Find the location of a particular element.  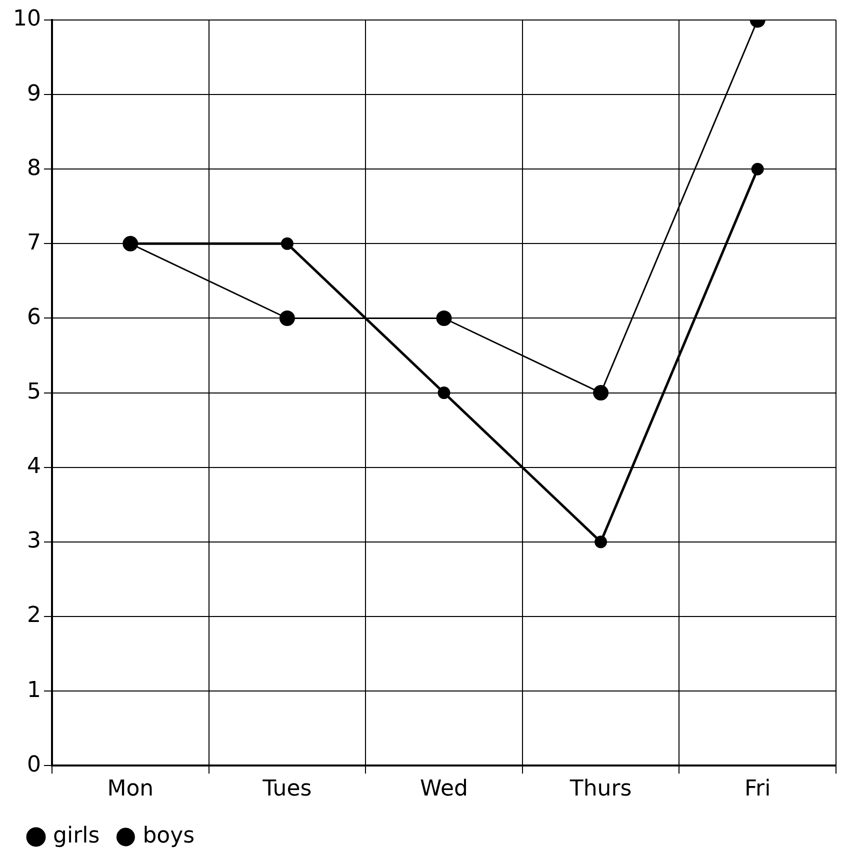

y-tick-label: 2 is located at coordinates (33, 615).